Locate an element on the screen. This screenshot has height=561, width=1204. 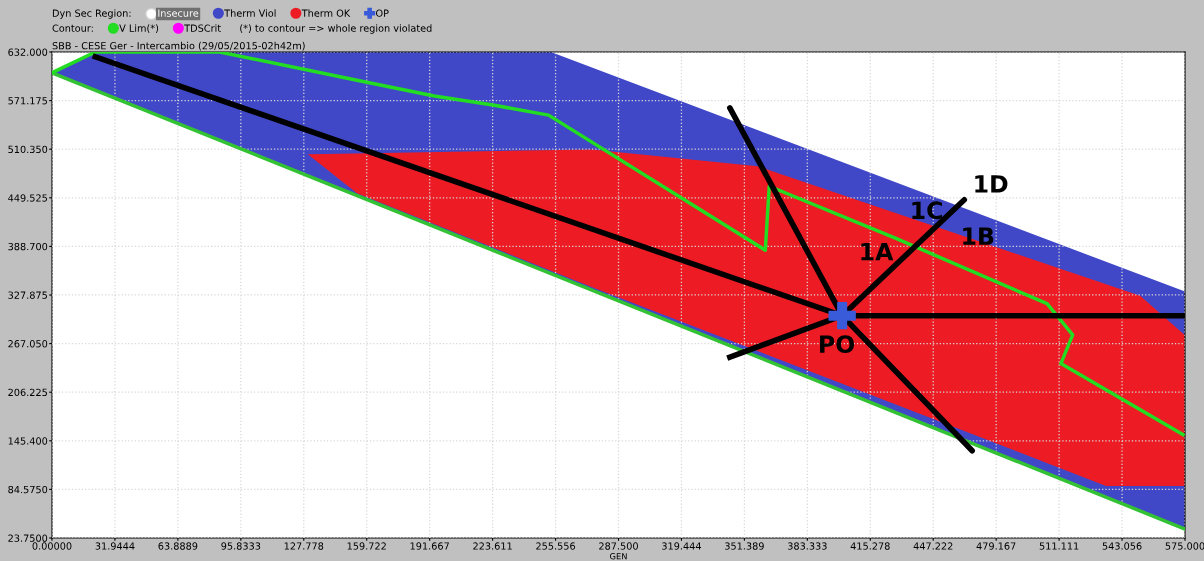
y-tick-label: 388.700 is located at coordinates (28, 246).